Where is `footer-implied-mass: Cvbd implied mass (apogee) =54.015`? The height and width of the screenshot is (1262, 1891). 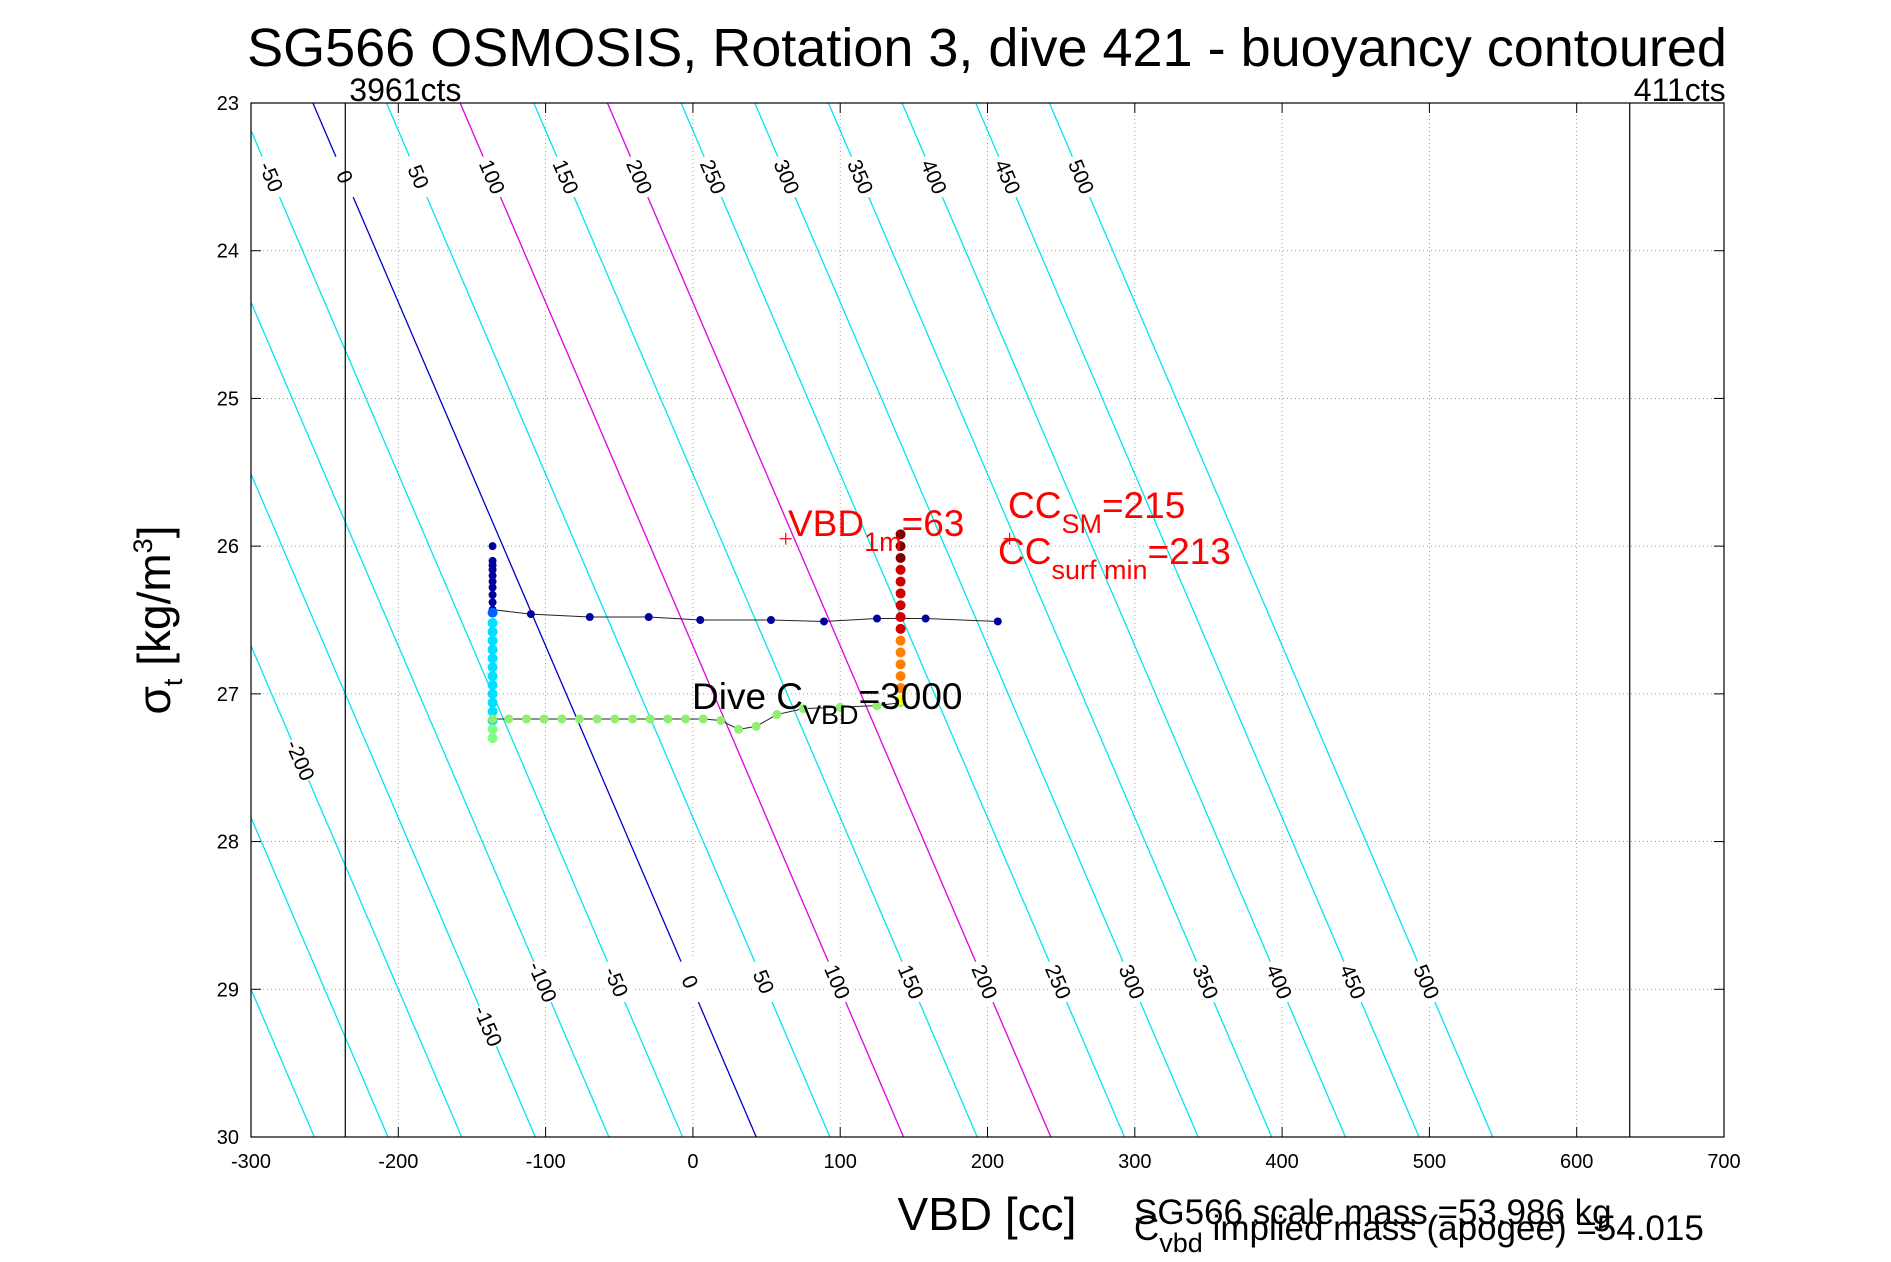
footer-implied-mass: Cvbd implied mass (apogee) =54.015 is located at coordinates (1419, 1233).